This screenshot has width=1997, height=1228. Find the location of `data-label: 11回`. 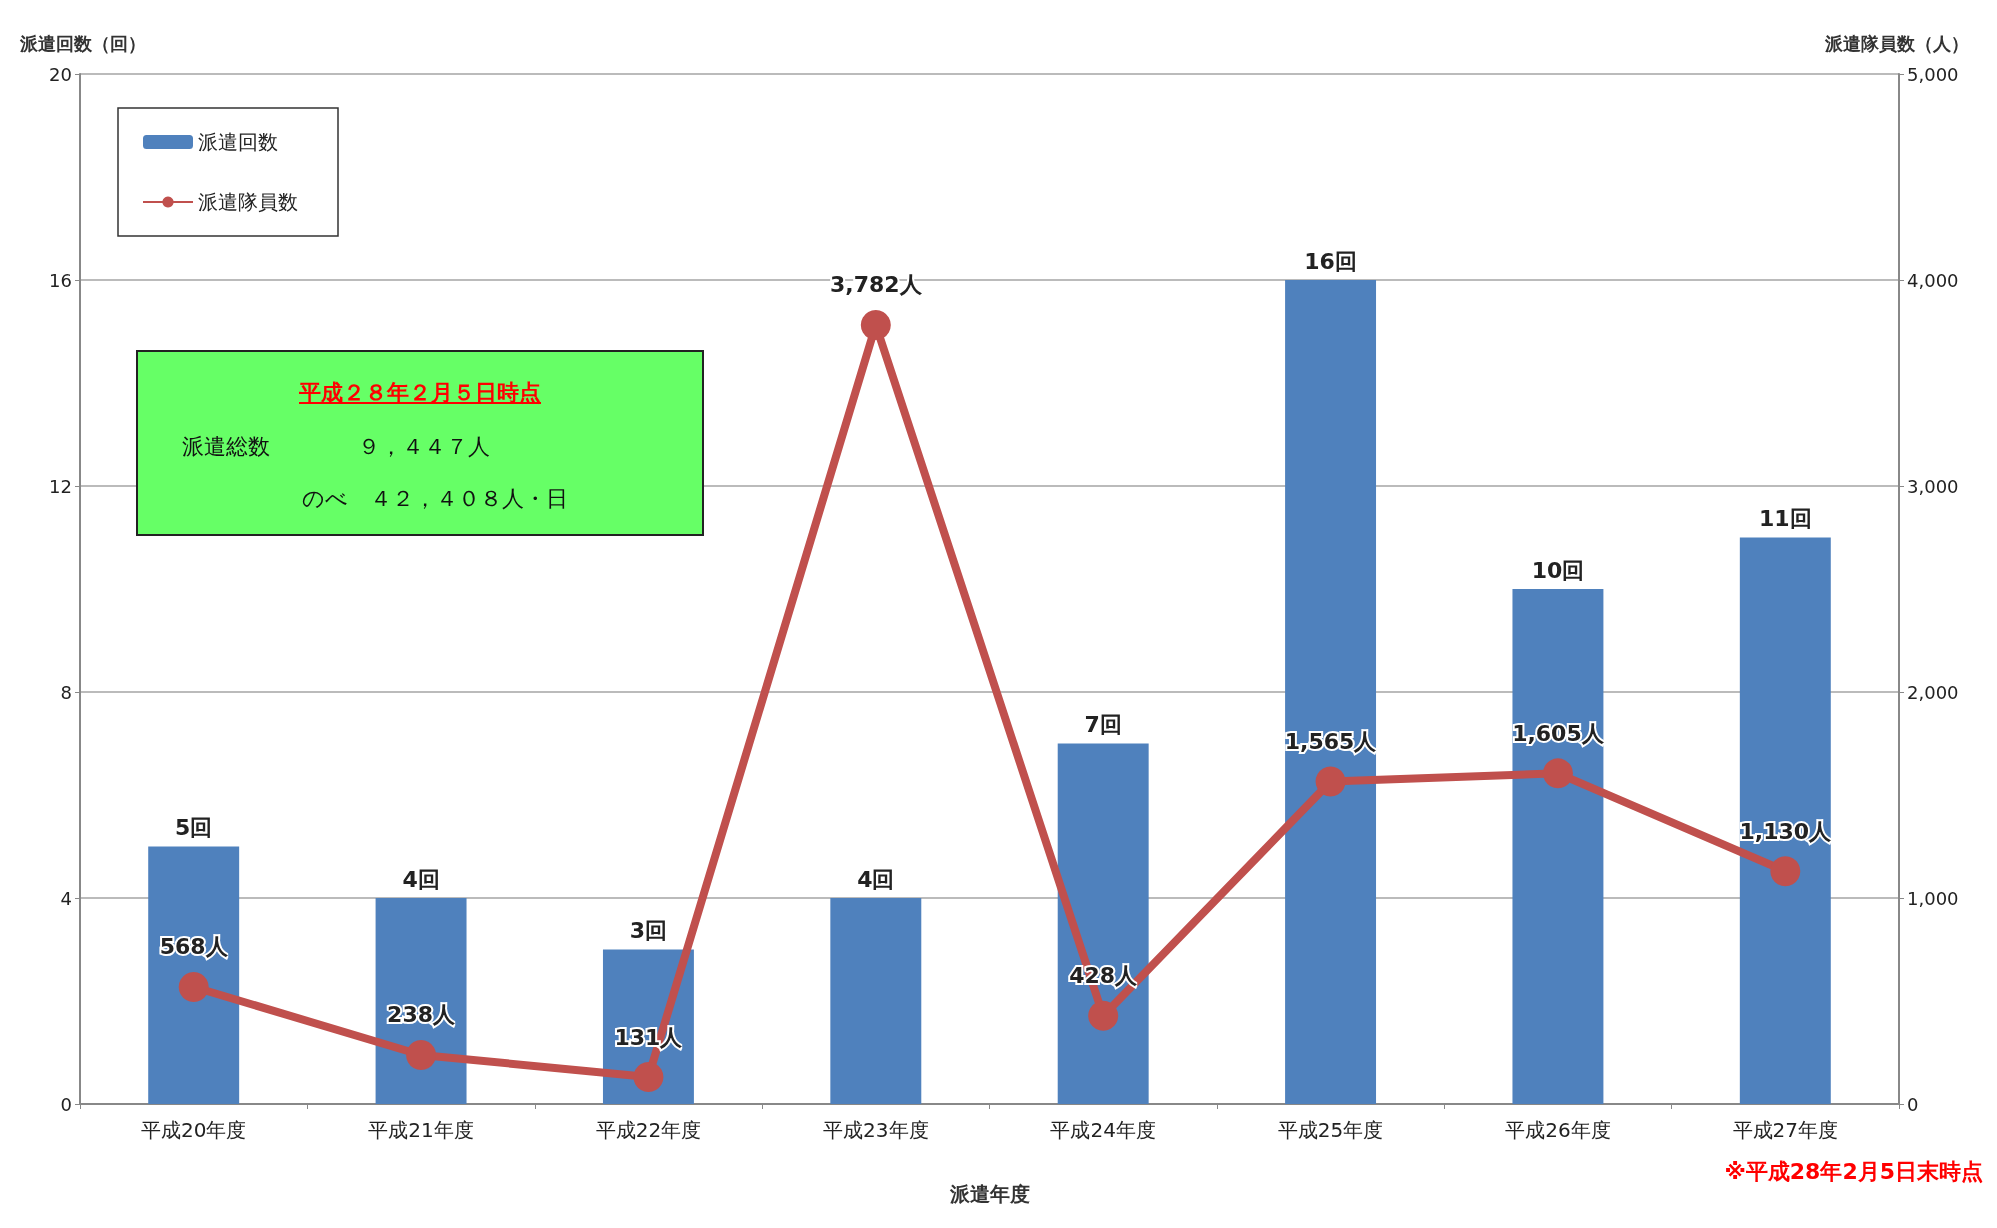

data-label: 11回 is located at coordinates (1785, 518).